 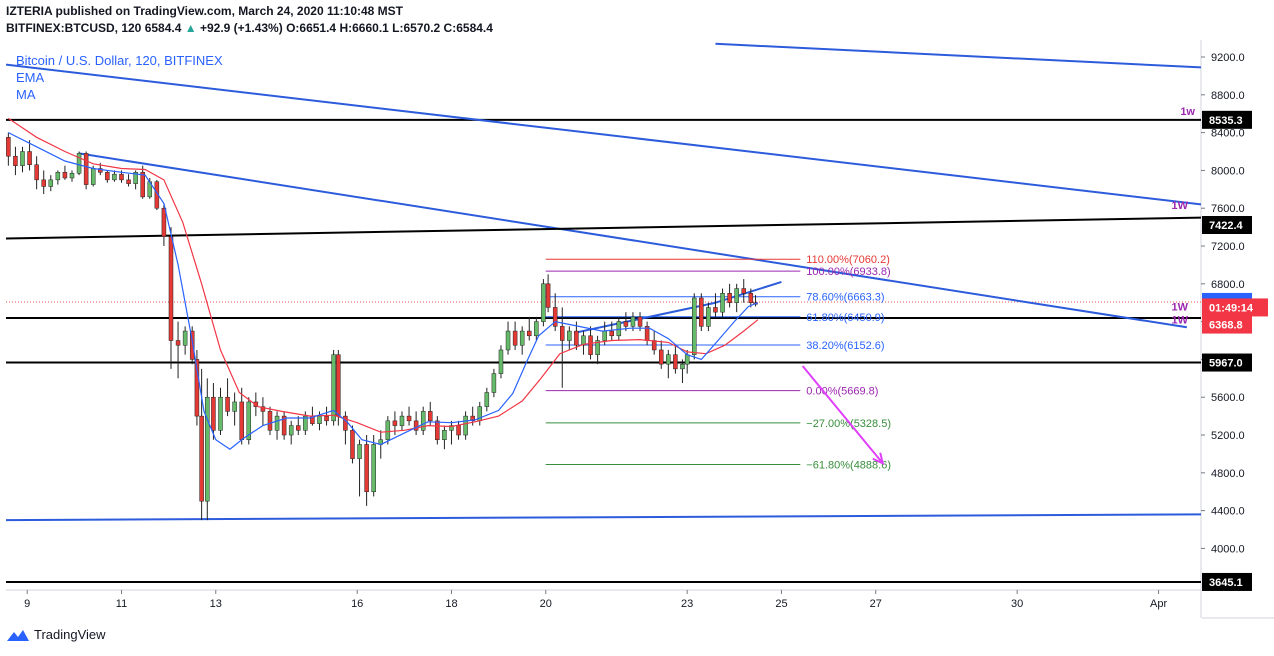 I want to click on price-tick-label: 4000.0, so click(x=1228, y=549).